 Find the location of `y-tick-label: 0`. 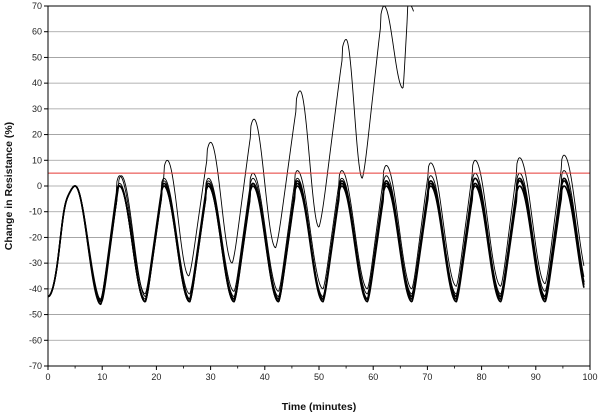

y-tick-label: 0 is located at coordinates (39, 186).